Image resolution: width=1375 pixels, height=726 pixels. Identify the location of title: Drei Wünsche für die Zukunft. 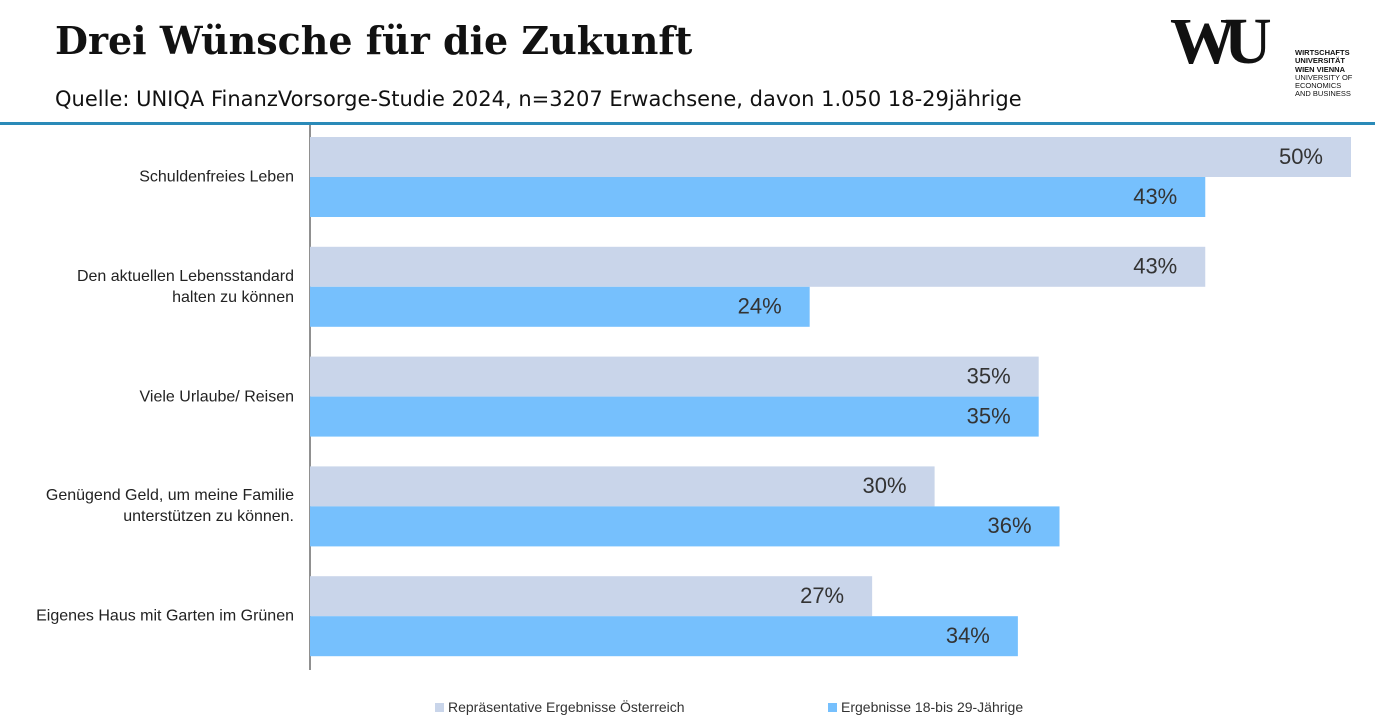
(374, 40).